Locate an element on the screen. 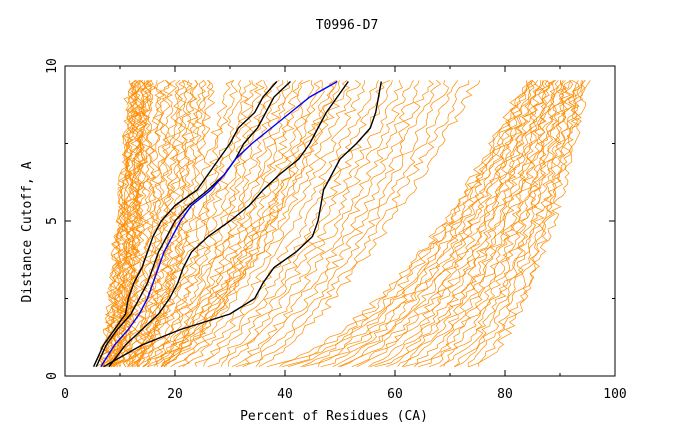  y-axis-label: Distance Cutoff, A is located at coordinates (27, 231).